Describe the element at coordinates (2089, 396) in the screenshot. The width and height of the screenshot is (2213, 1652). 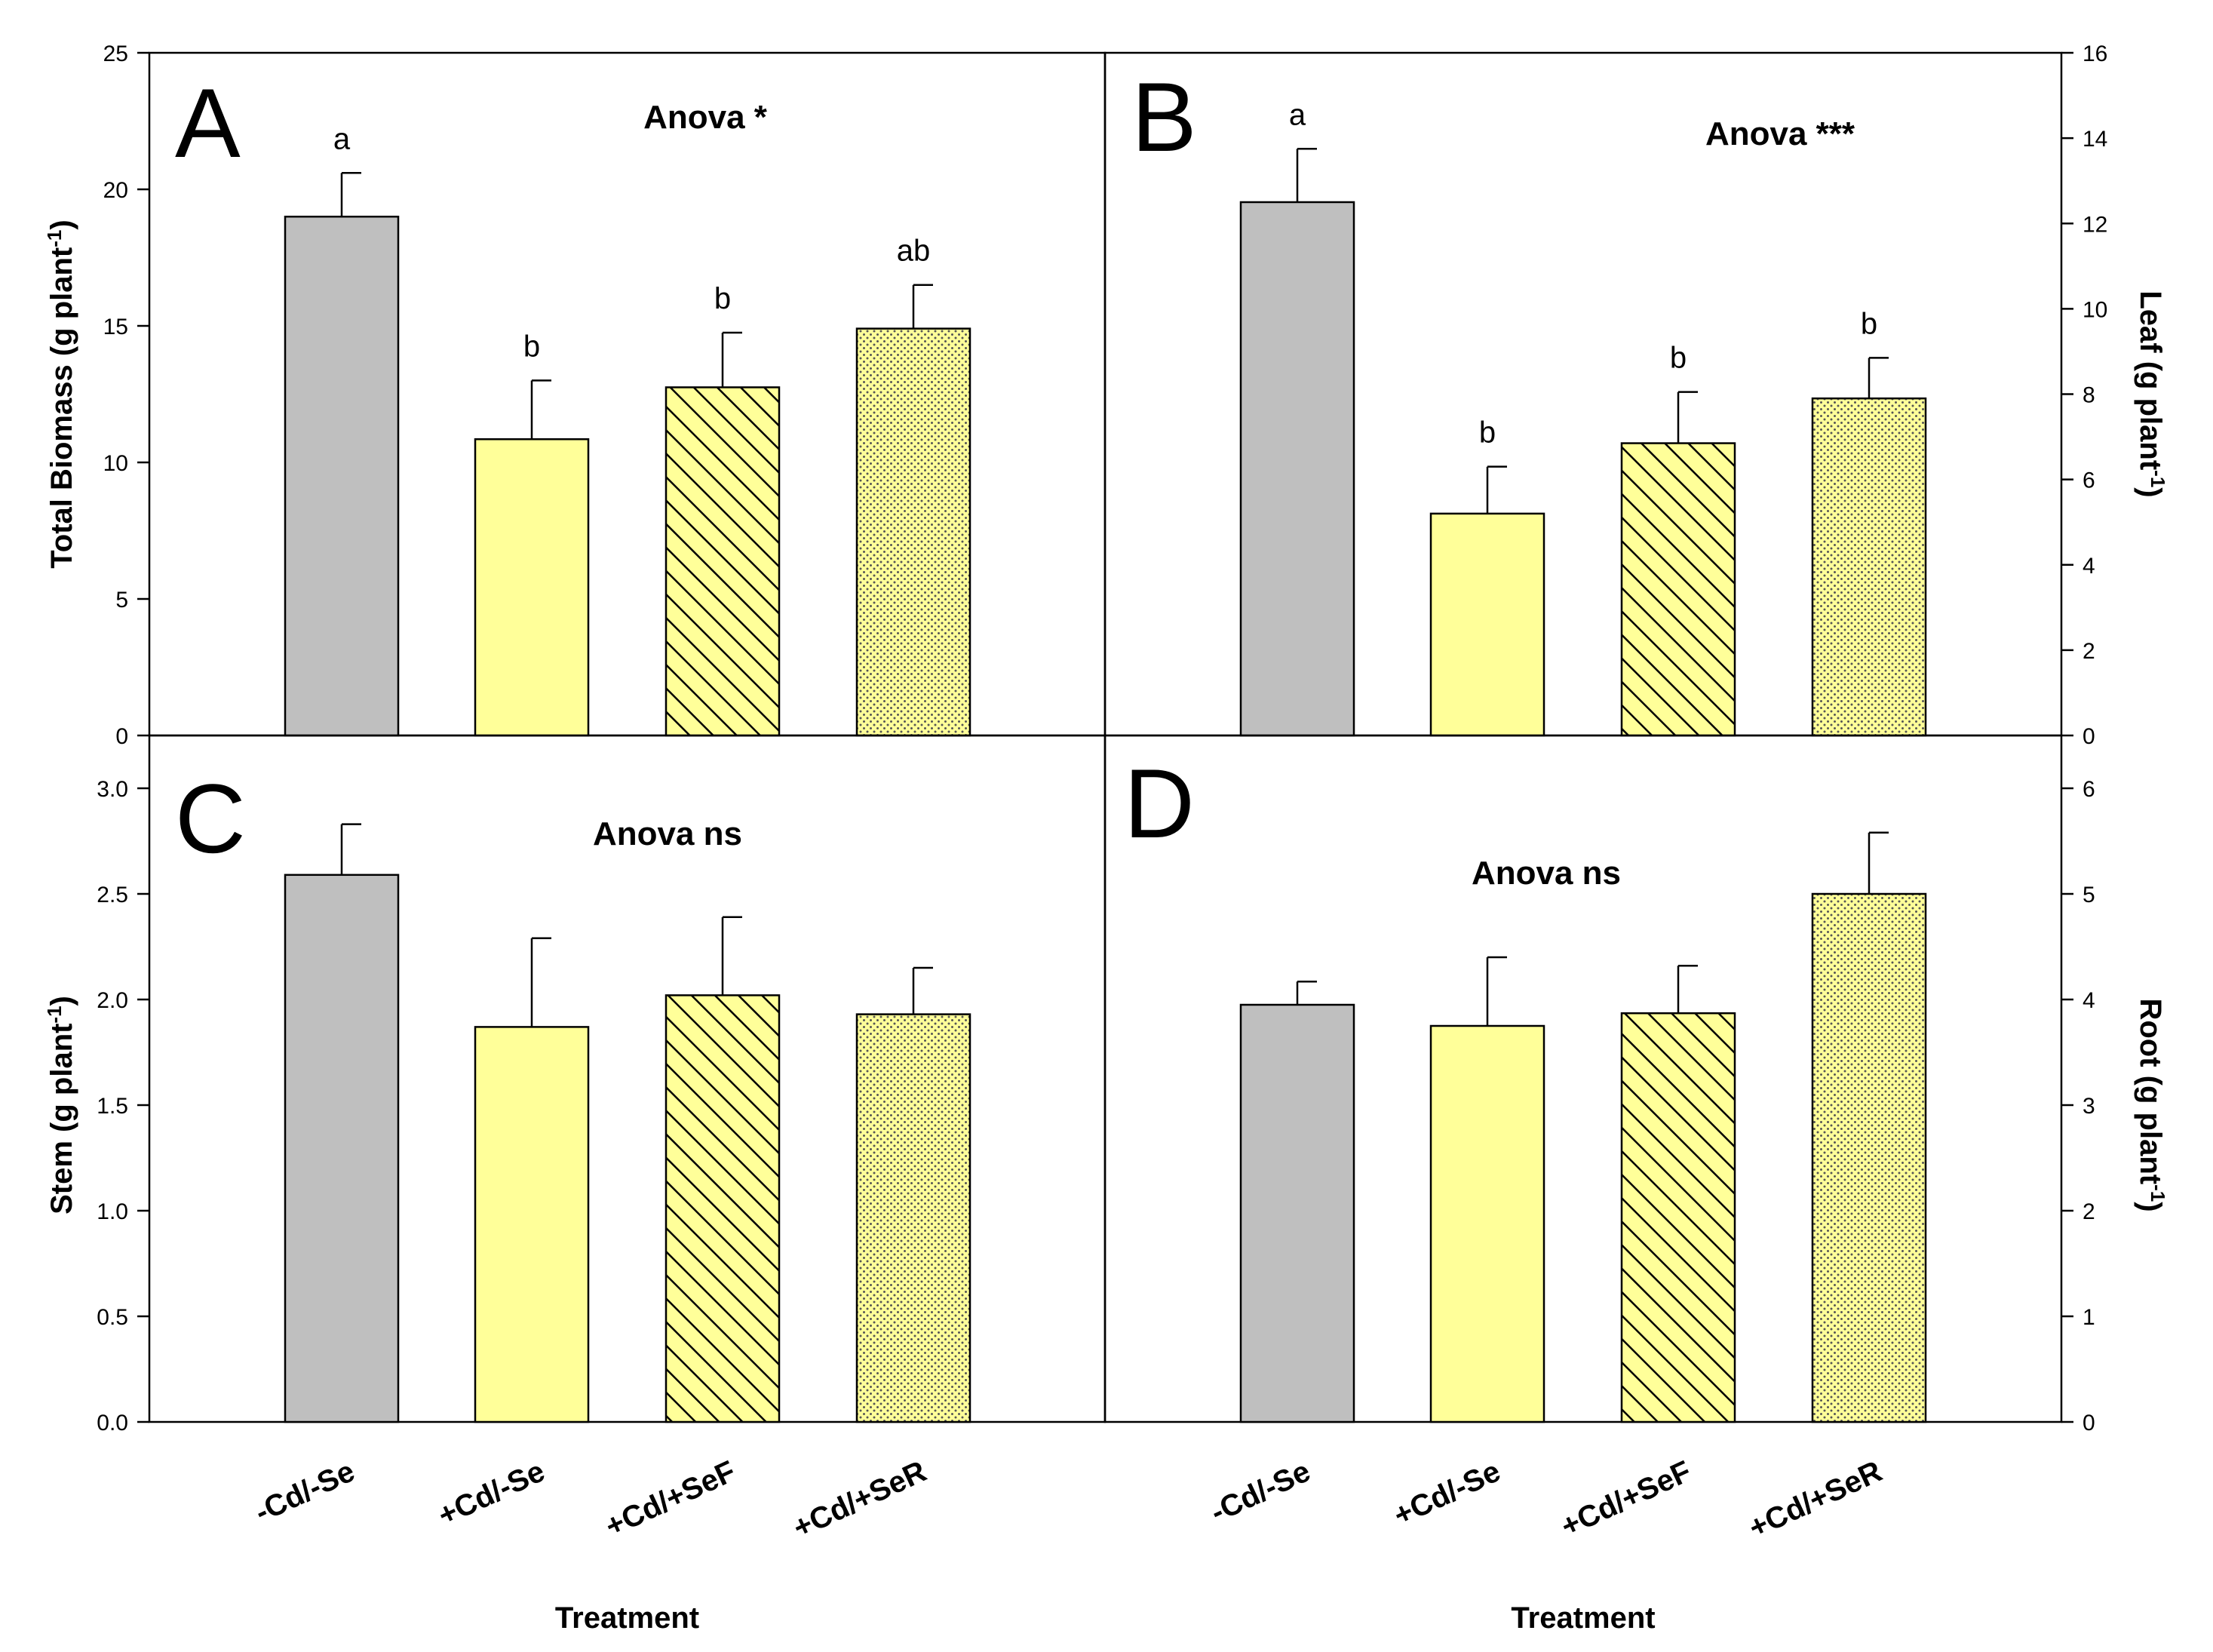
I see `y-tick-label: 8` at that location.